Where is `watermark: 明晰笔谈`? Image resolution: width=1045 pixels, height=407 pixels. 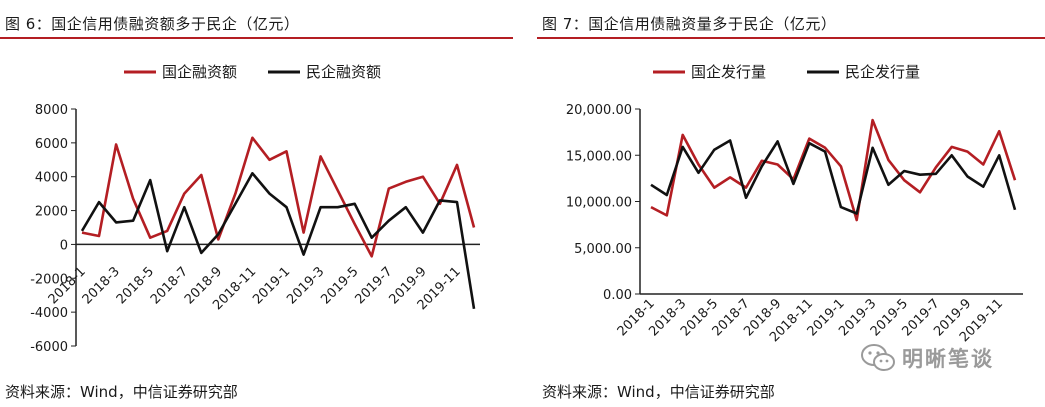
watermark: 明晰笔谈 is located at coordinates (927, 358).